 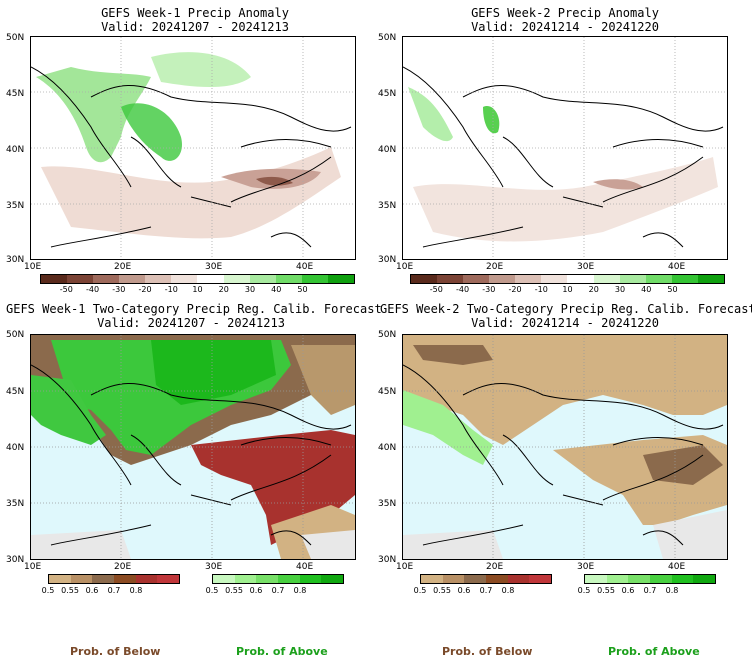 I want to click on p2-lon-40e: 40E, so click(x=677, y=267).